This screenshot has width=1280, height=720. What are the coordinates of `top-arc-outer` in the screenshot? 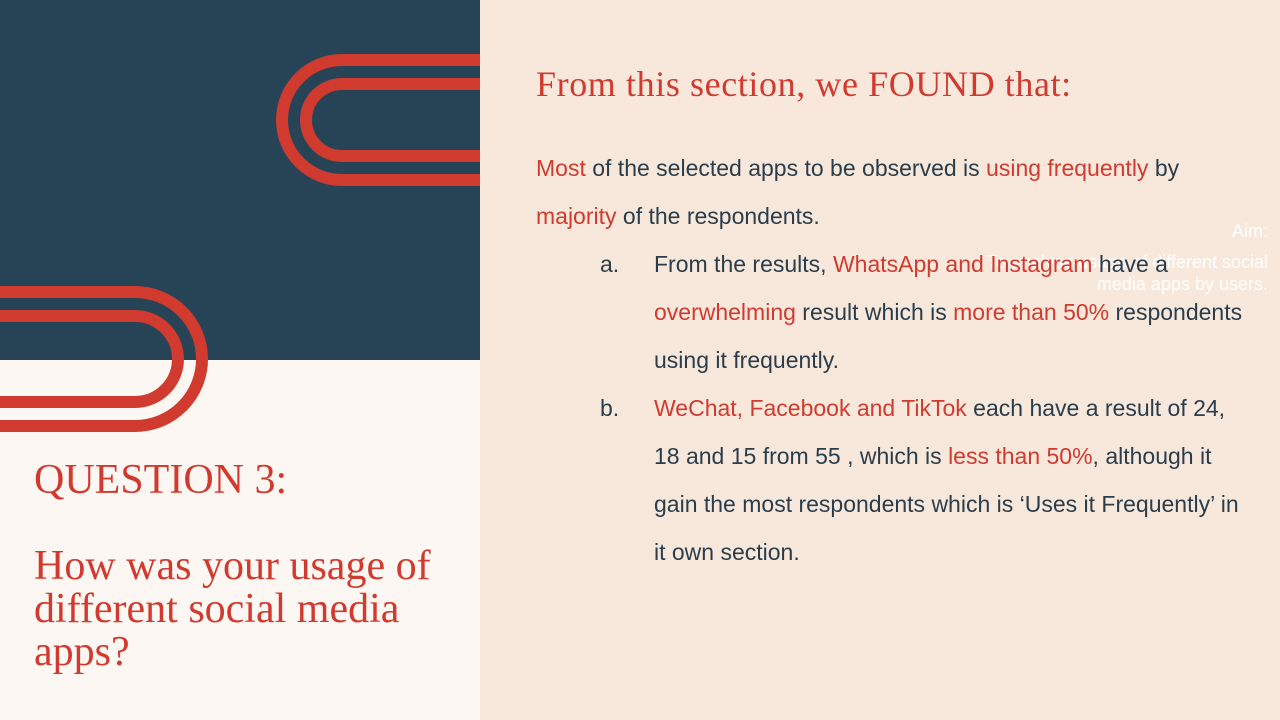 It's located at (378, 120).